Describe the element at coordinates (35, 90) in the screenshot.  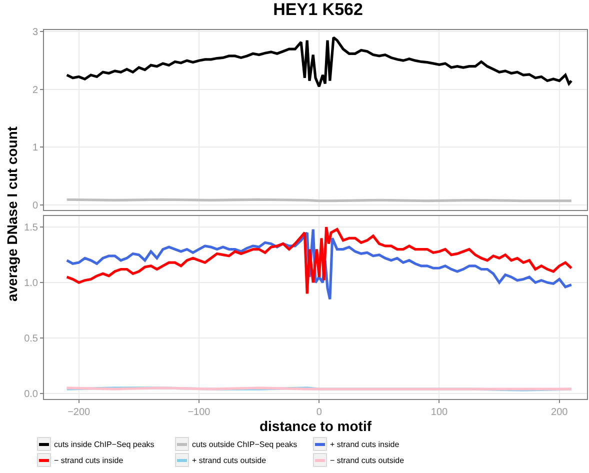
I see `y-tick-label: 2` at that location.